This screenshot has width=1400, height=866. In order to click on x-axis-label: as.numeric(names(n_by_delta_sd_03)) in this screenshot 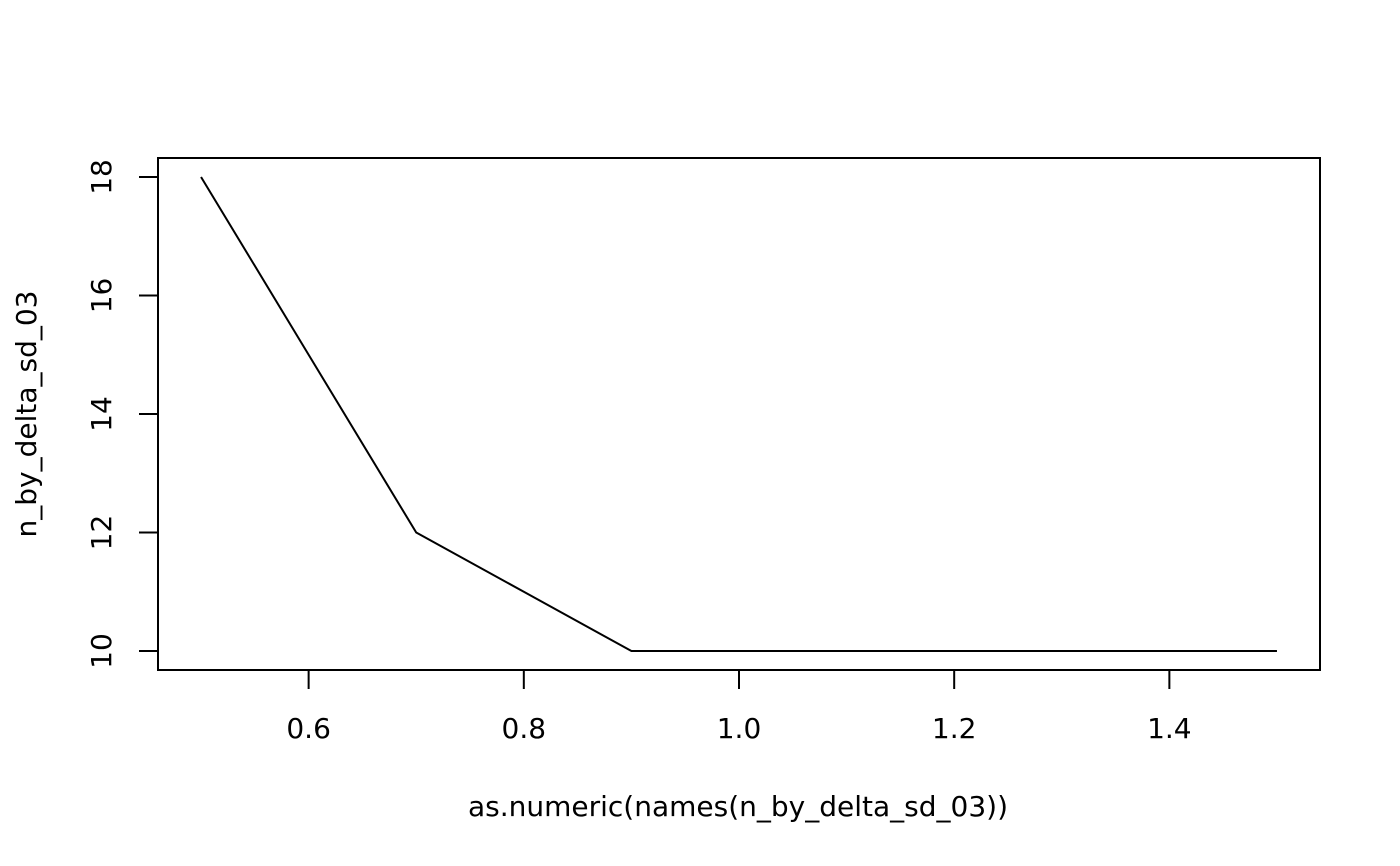, I will do `click(738, 806)`.